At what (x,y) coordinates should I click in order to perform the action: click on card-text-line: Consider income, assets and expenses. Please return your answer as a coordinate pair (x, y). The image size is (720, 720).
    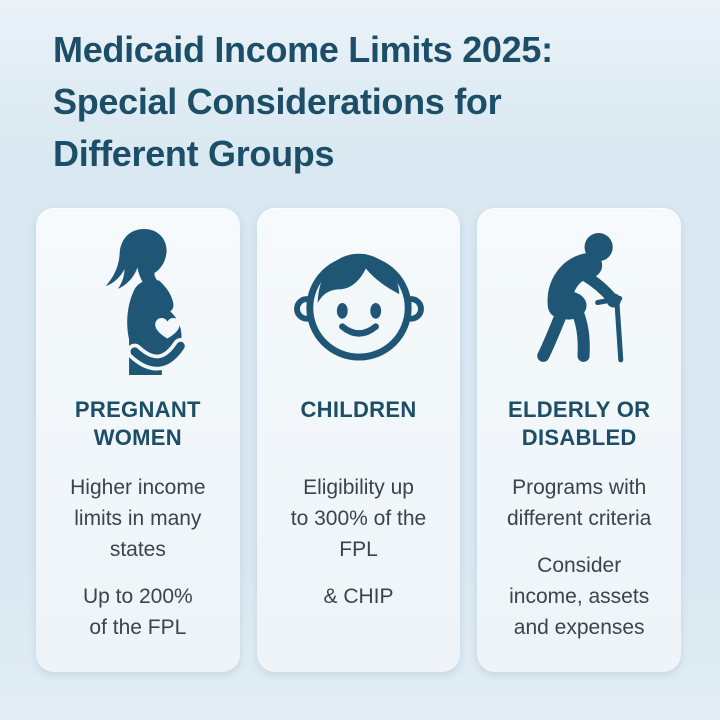
    Looking at the image, I should click on (579, 596).